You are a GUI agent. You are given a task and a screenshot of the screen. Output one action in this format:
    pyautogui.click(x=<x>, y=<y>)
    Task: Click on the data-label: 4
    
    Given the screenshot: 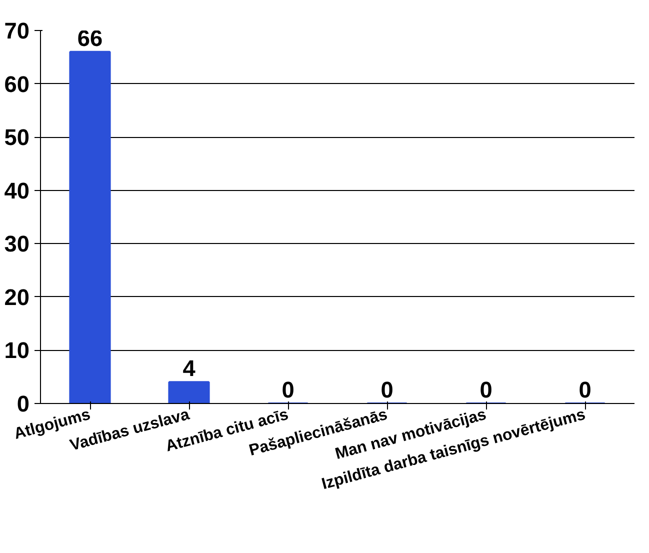 What is the action you would take?
    pyautogui.click(x=189, y=368)
    